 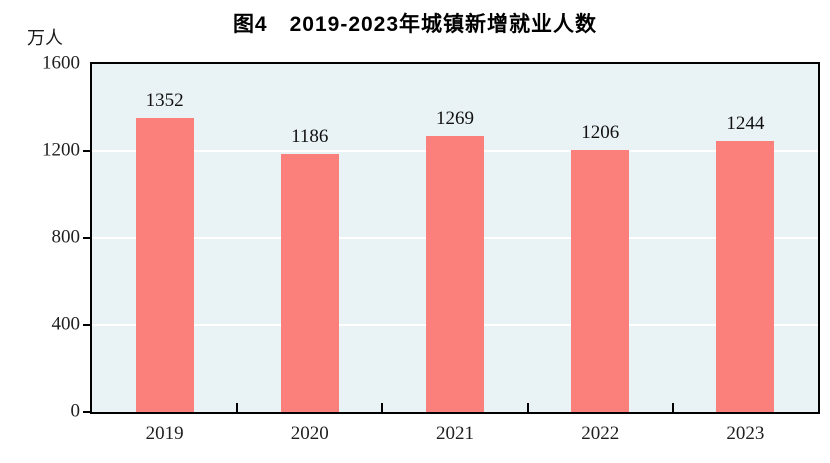 I want to click on y-tick-label-800: 800, so click(x=66, y=237).